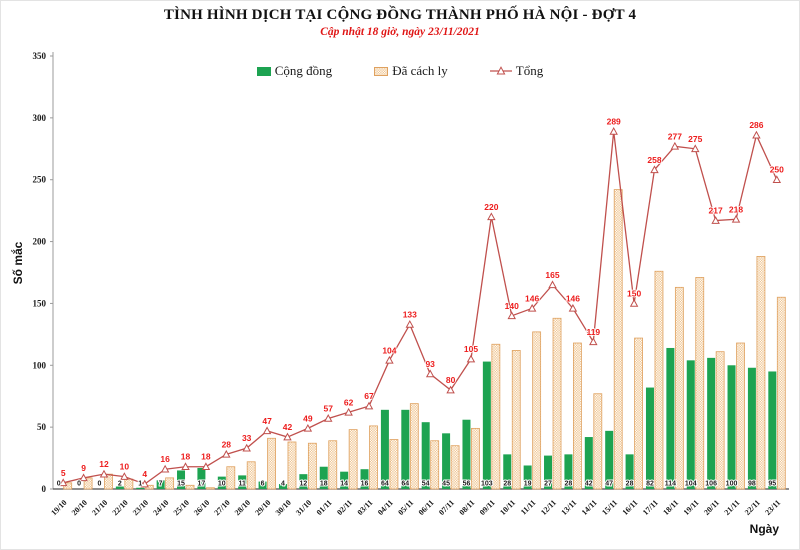 The width and height of the screenshot is (800, 550). I want to click on community-value-label: 14, so click(344, 484).